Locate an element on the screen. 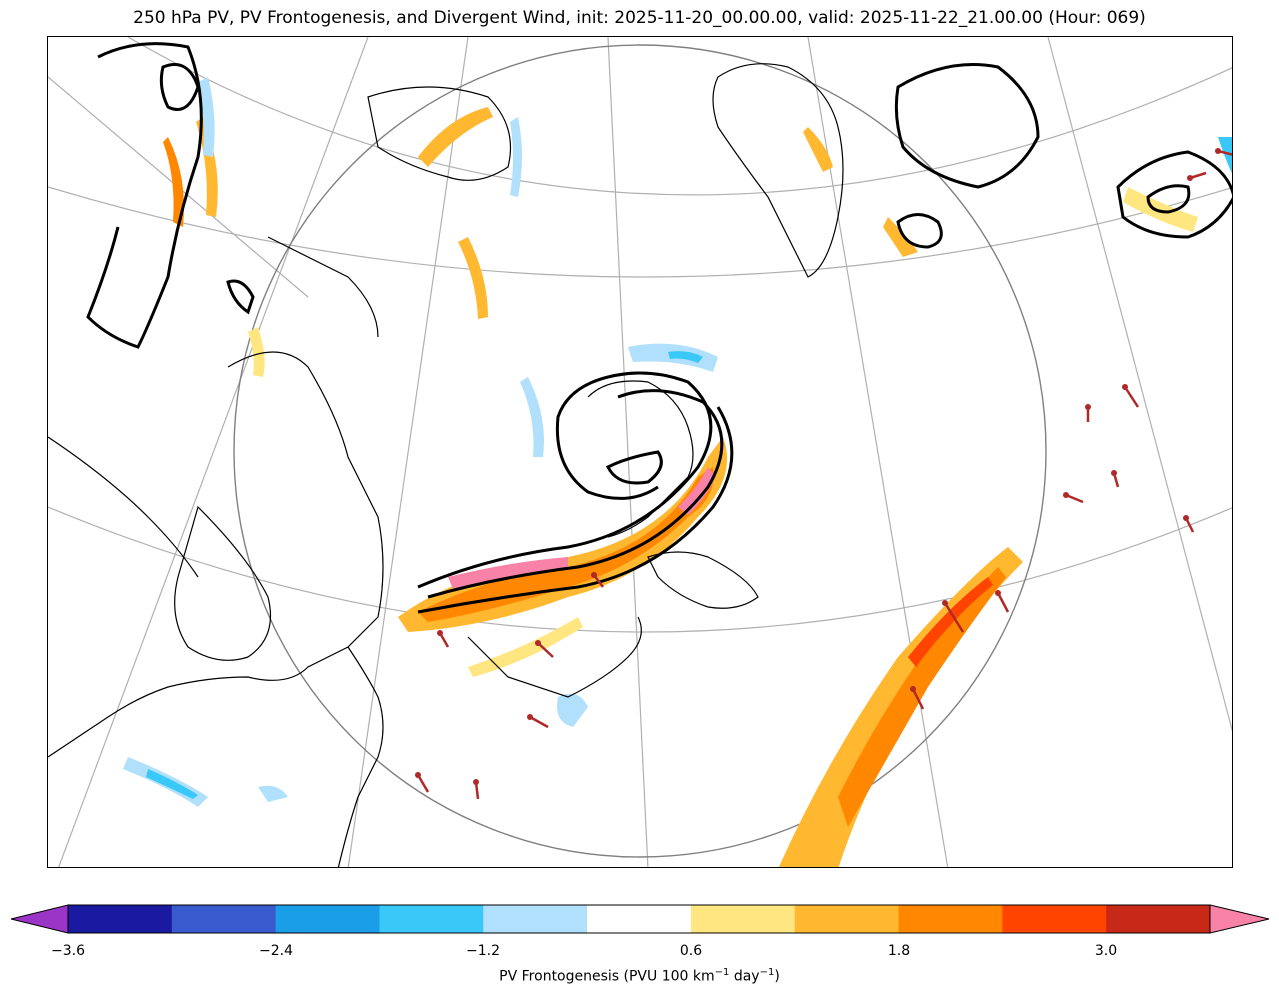 This screenshot has height=1001, width=1279. colorbar-min-extension is located at coordinates (39, 919).